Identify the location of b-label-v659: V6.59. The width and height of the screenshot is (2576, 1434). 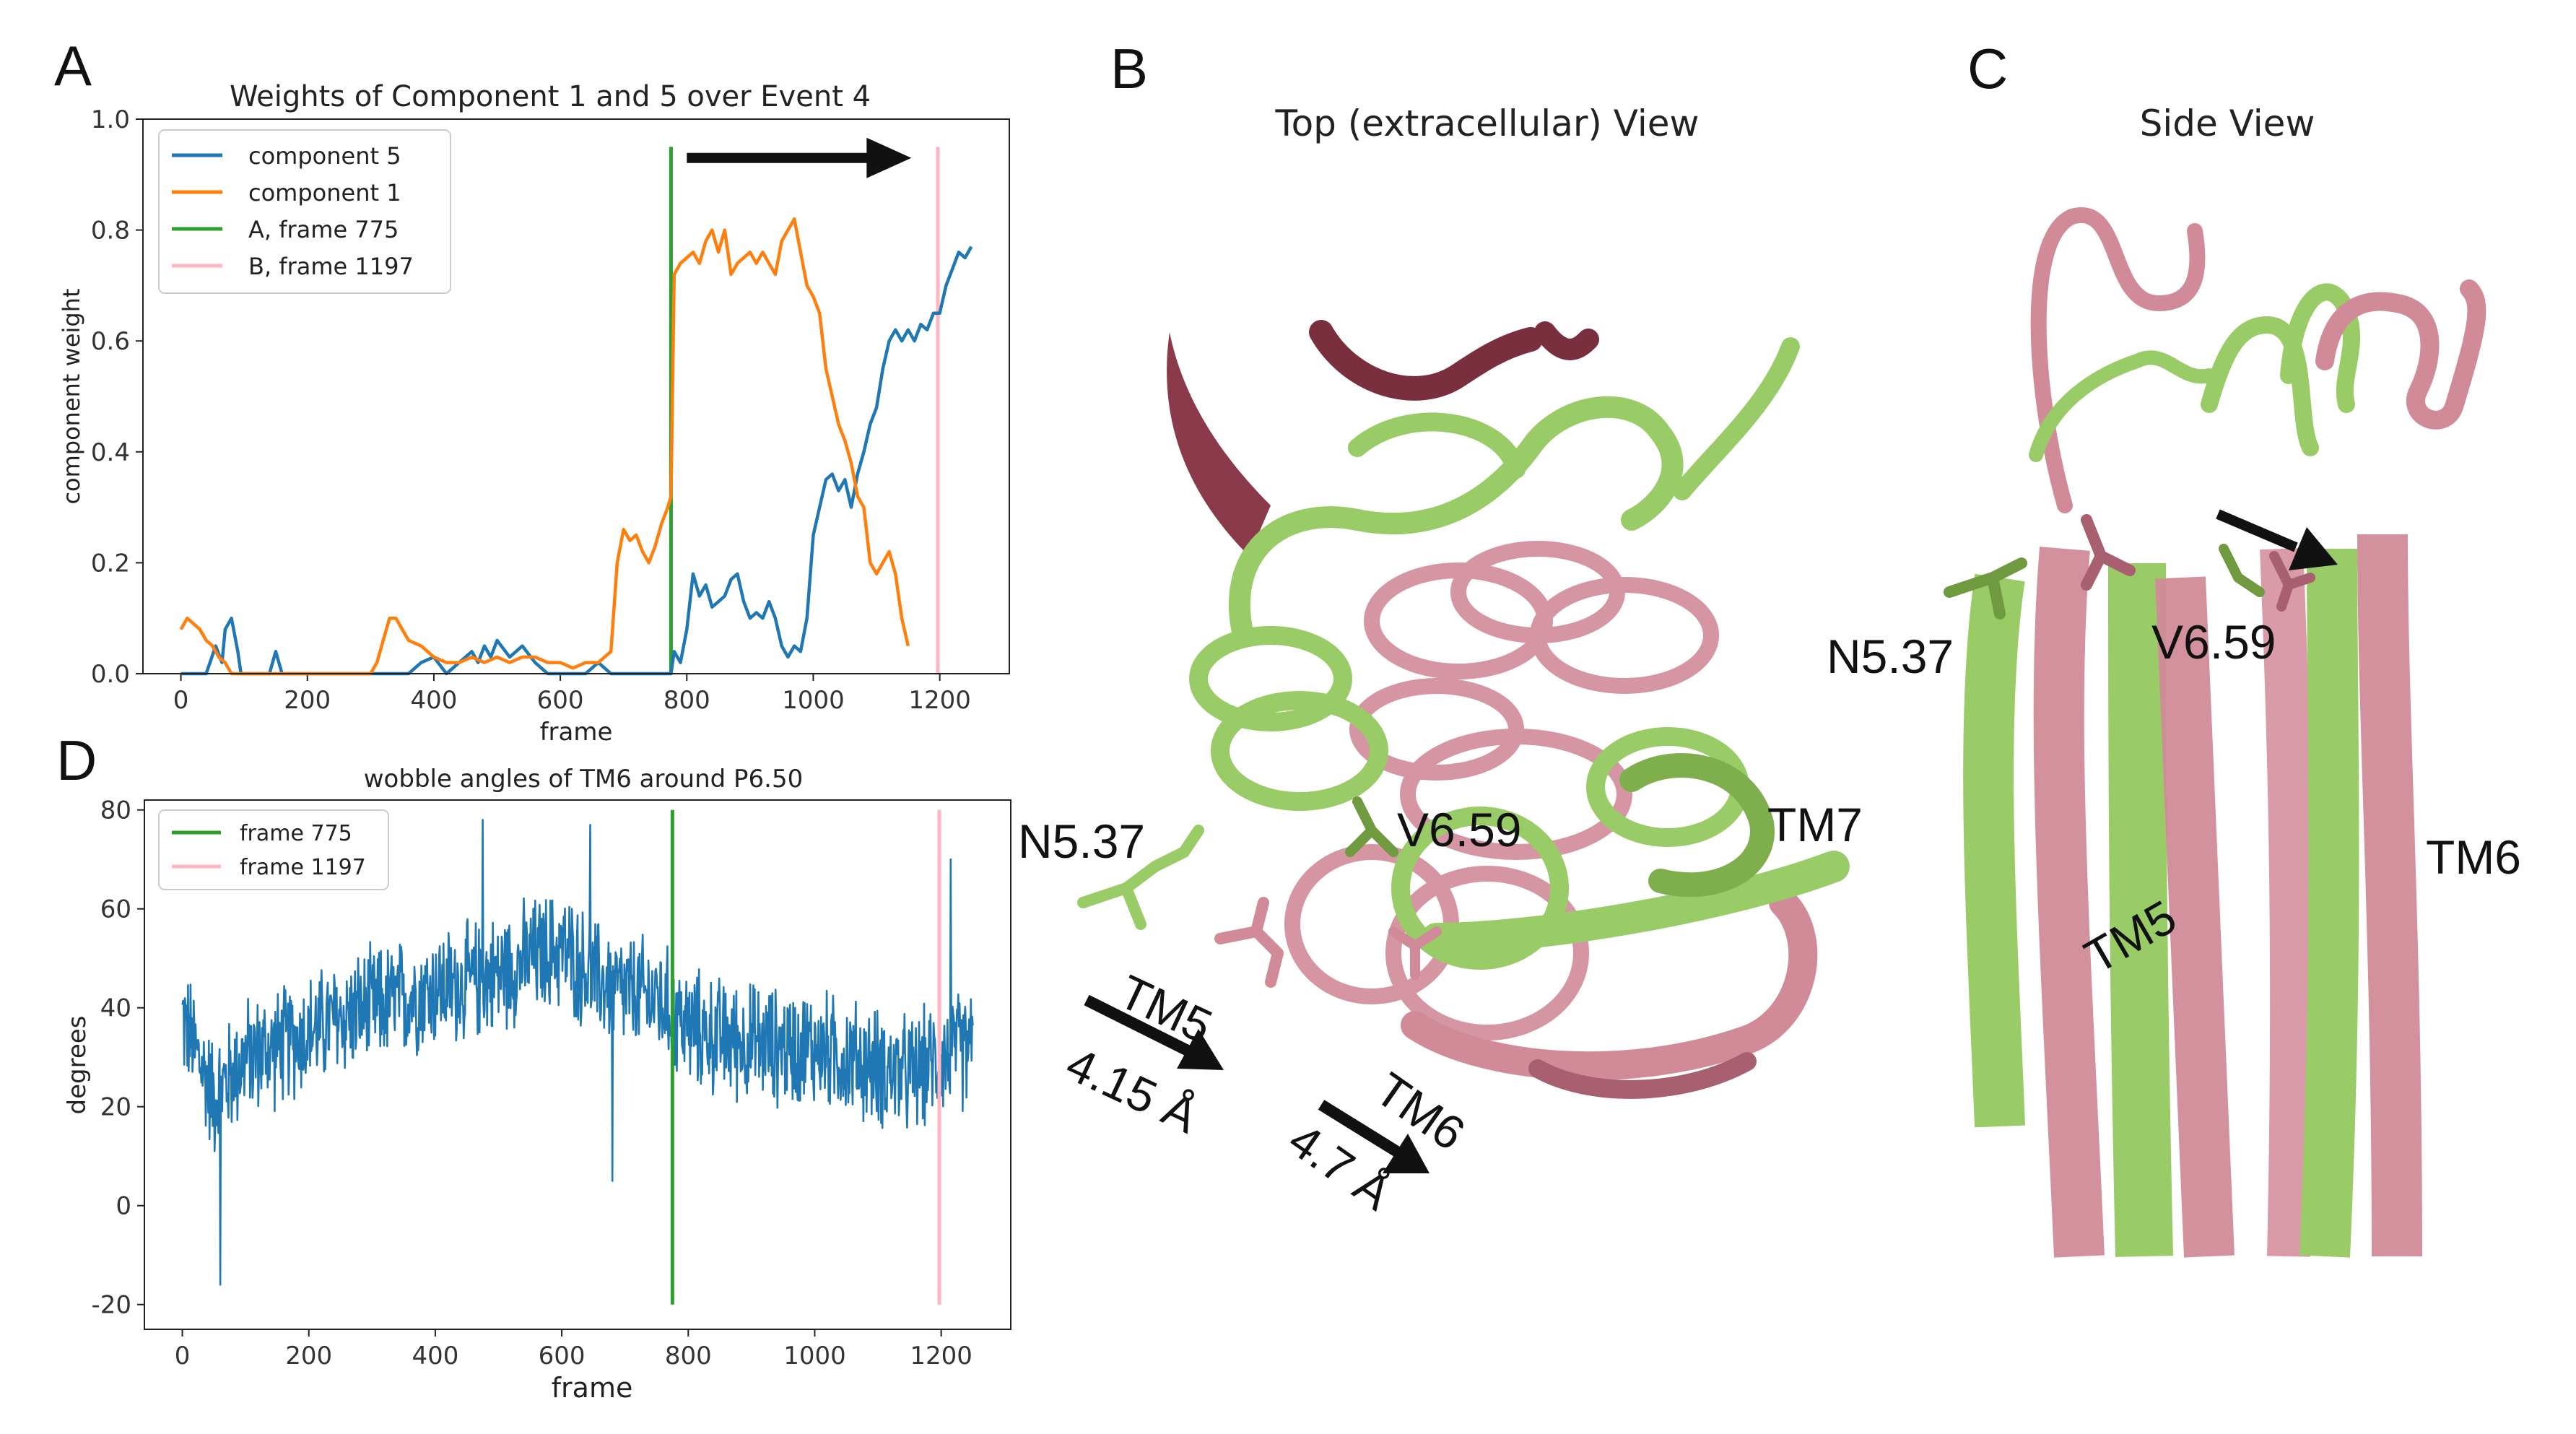
(1459, 829).